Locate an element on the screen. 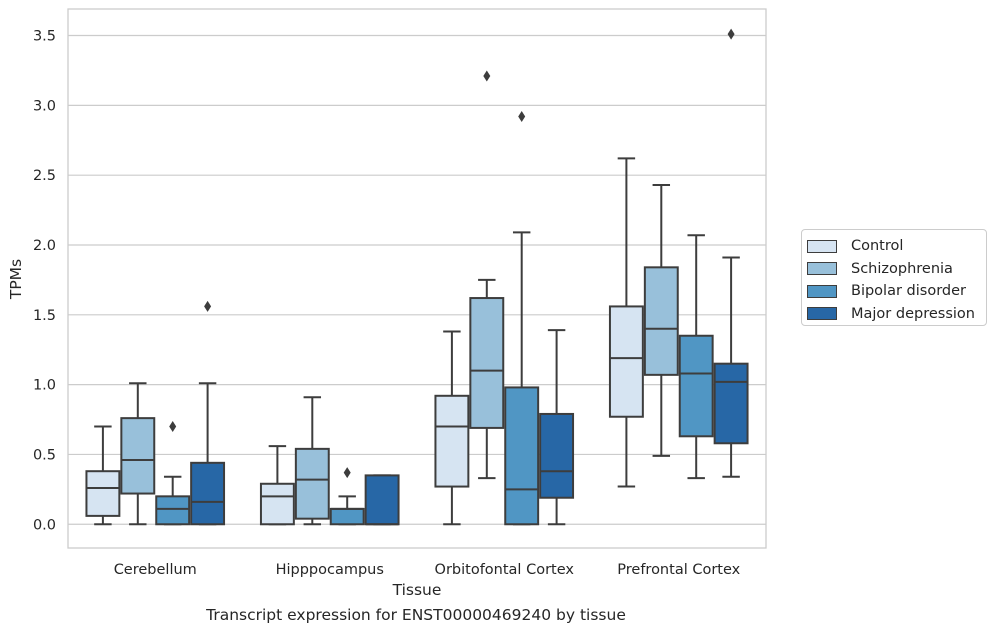  y-tick-label: 0.5 is located at coordinates (44, 455).